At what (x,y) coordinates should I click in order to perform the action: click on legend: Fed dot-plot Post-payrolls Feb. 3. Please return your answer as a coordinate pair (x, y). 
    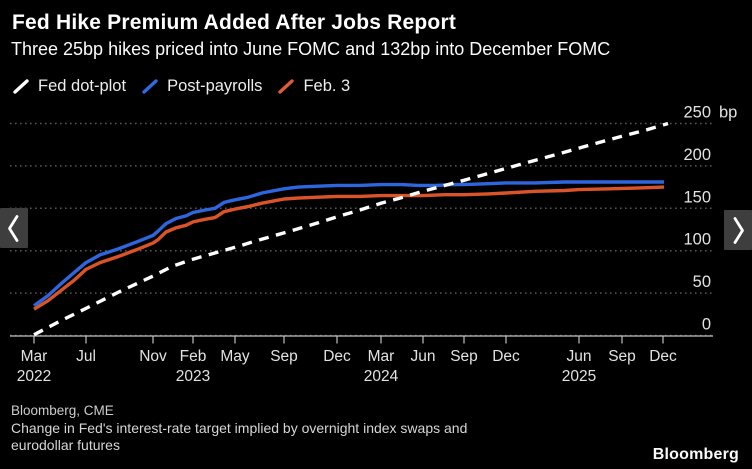
    Looking at the image, I should click on (181, 86).